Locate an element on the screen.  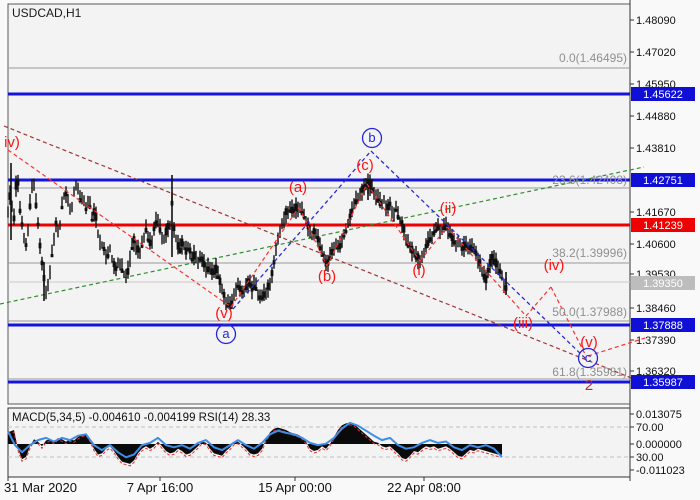
wave-circled-letter: a is located at coordinates (226, 333).